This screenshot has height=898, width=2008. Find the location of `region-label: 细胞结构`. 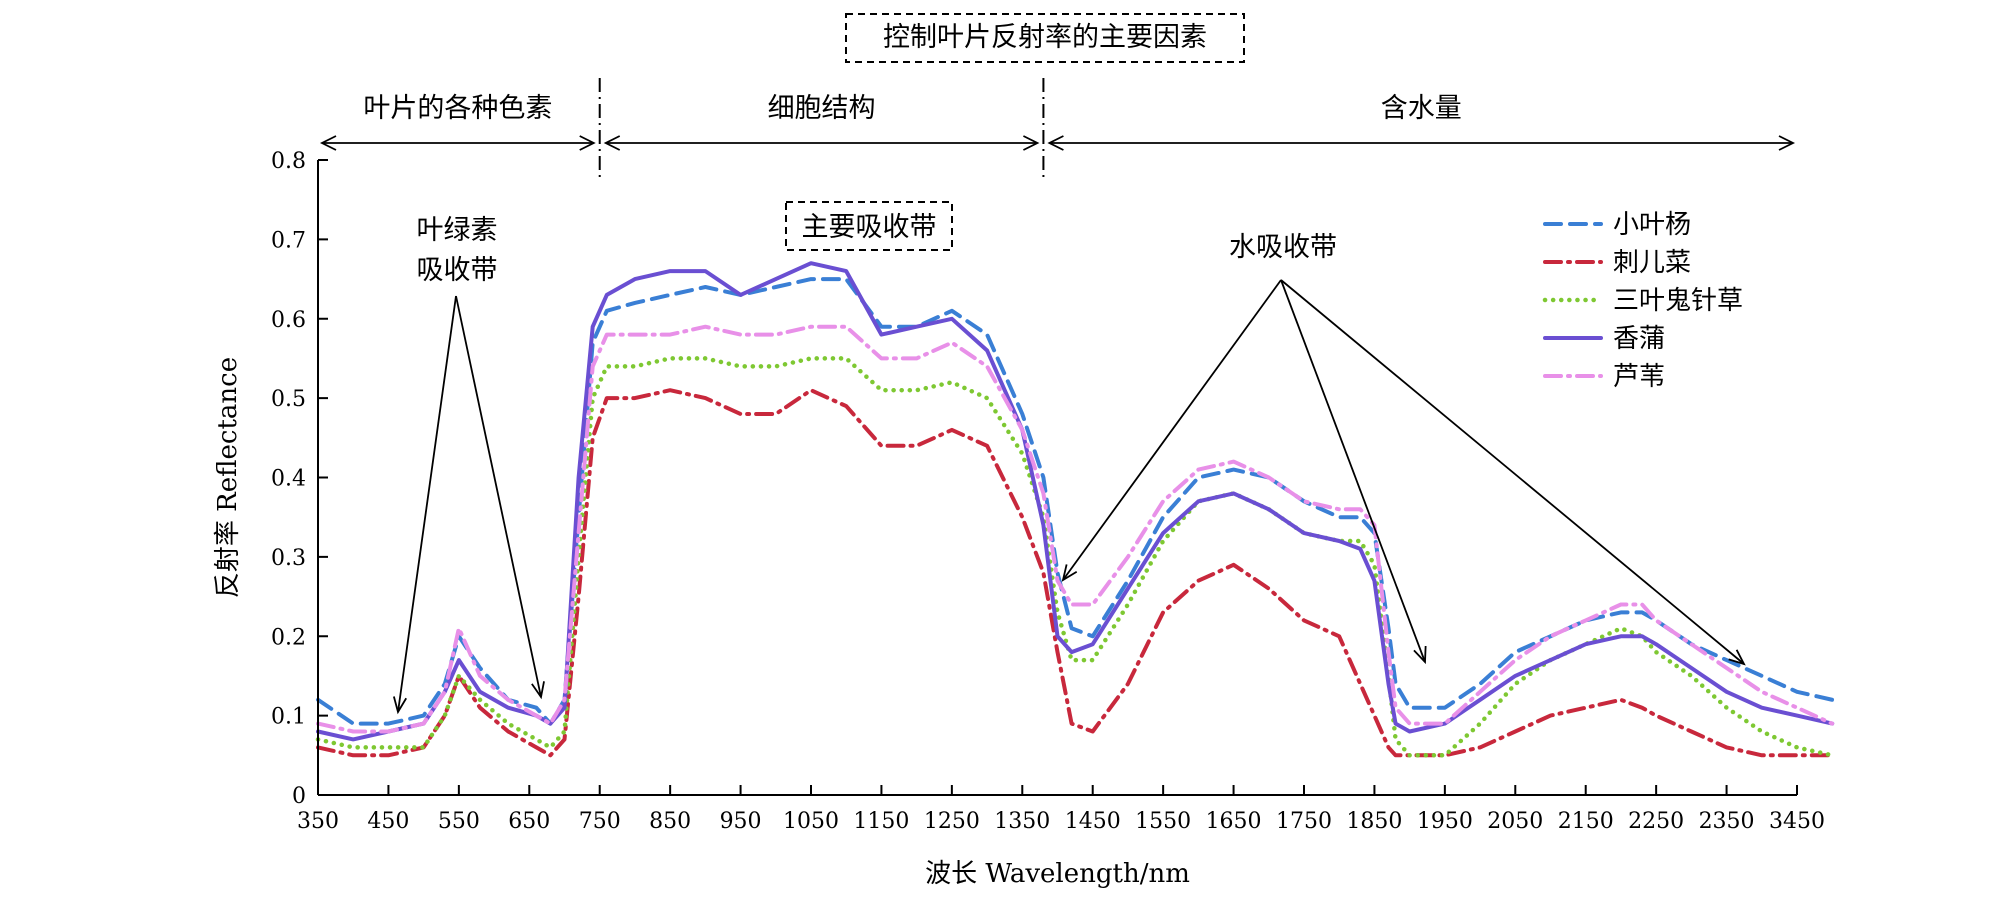

region-label: 细胞结构 is located at coordinates (822, 108).